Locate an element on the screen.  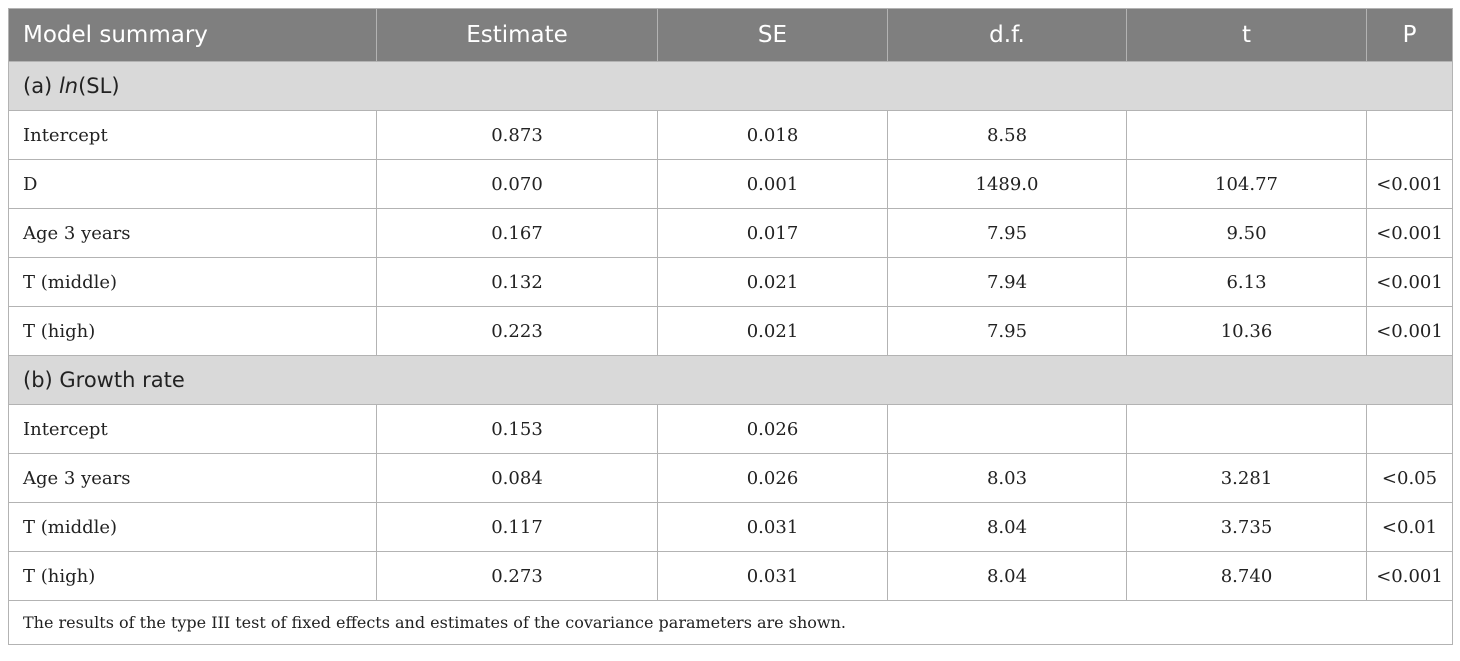
header-df: d.f. is located at coordinates (1007, 35).